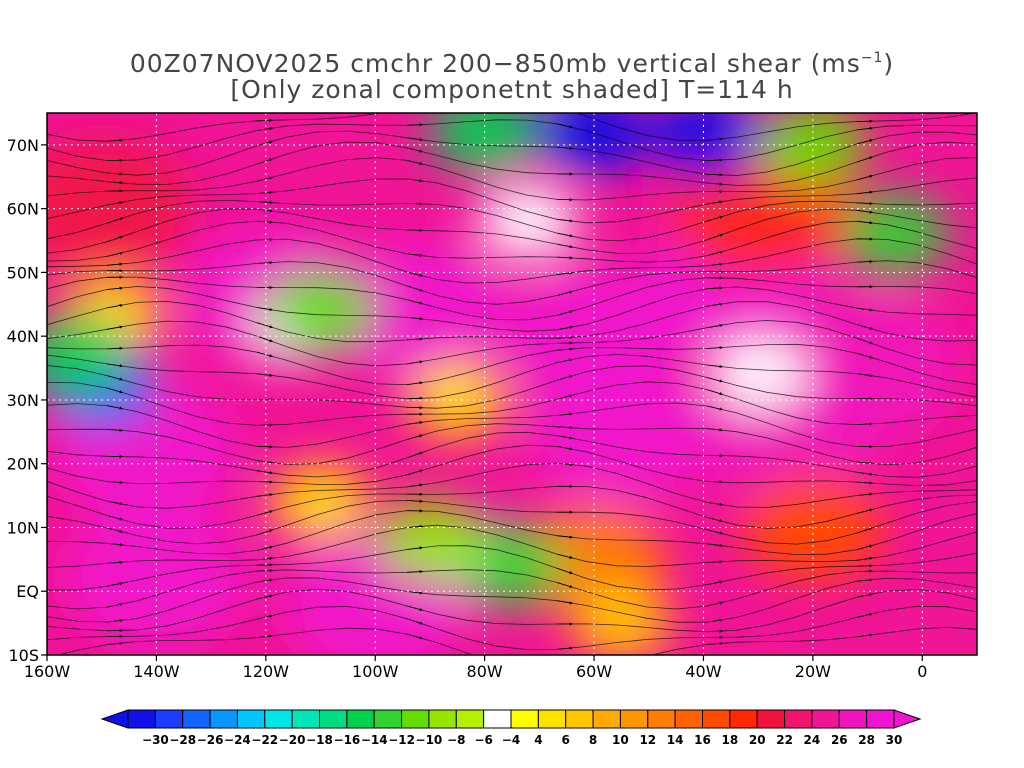 The height and width of the screenshot is (768, 1024). What do you see at coordinates (264, 740) in the screenshot?
I see `colorbar-label: −22` at bounding box center [264, 740].